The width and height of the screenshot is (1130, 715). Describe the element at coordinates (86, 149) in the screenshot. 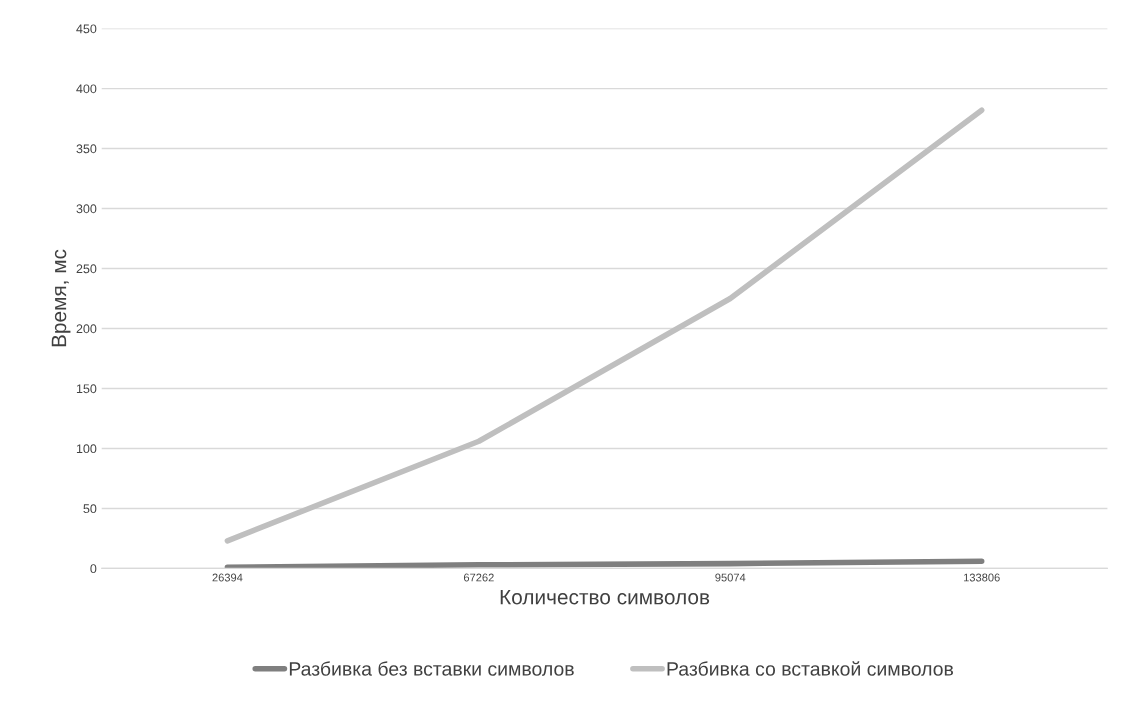

I see `y-tick-label: 350` at that location.